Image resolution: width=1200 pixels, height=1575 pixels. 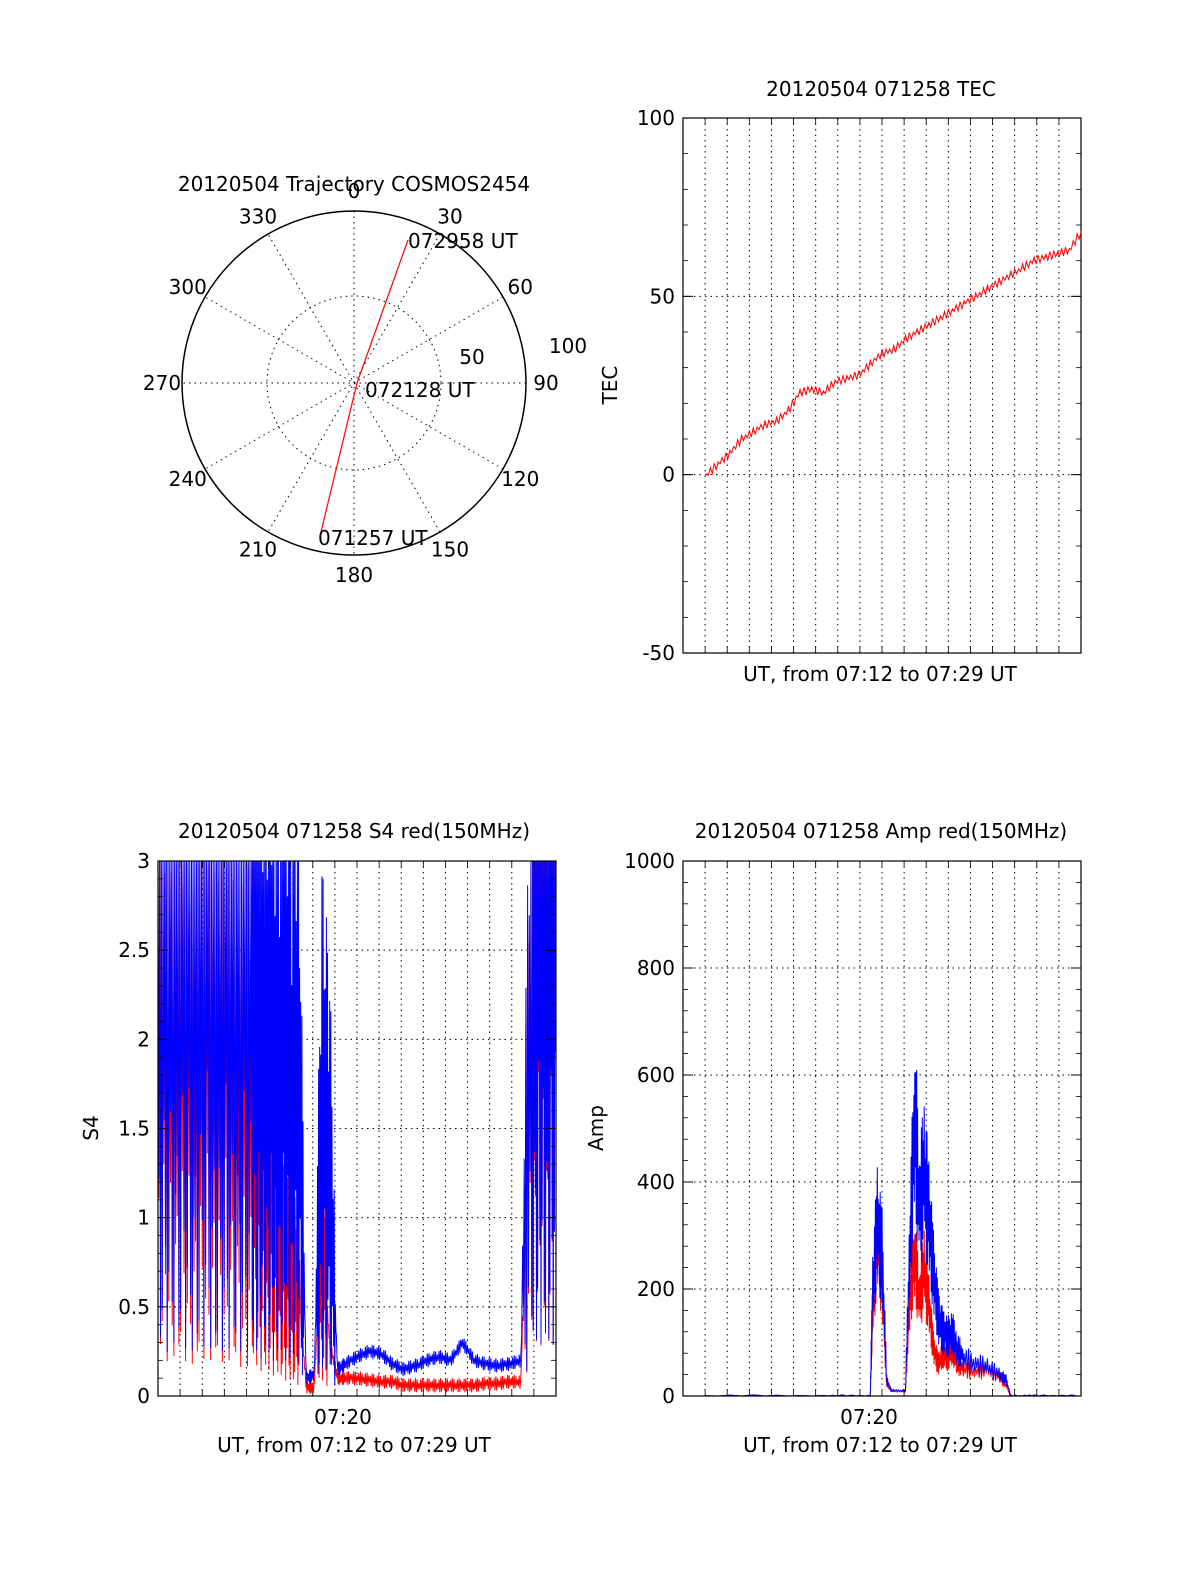 I want to click on y-tick-label: 2.5, so click(x=134, y=950).